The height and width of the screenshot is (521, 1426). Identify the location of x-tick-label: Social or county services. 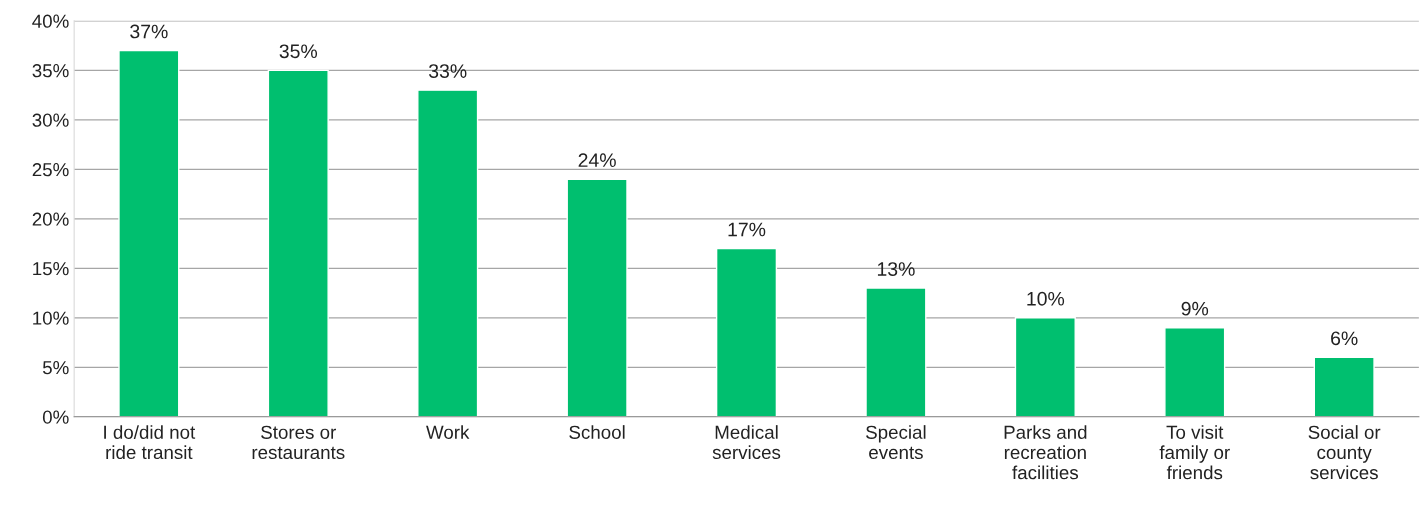
(1344, 452).